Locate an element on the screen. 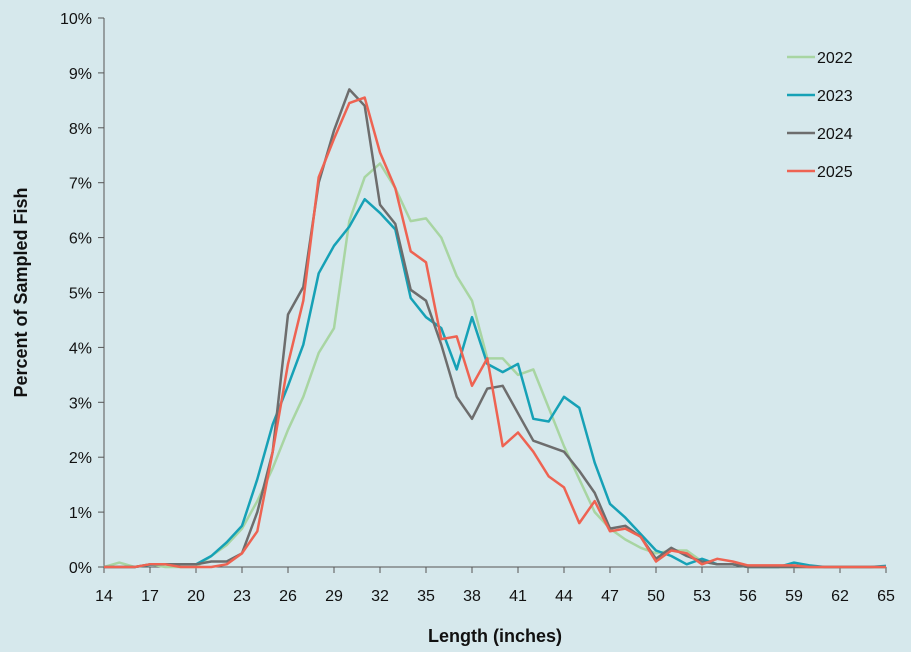  x-tick-label: 26 is located at coordinates (288, 596).